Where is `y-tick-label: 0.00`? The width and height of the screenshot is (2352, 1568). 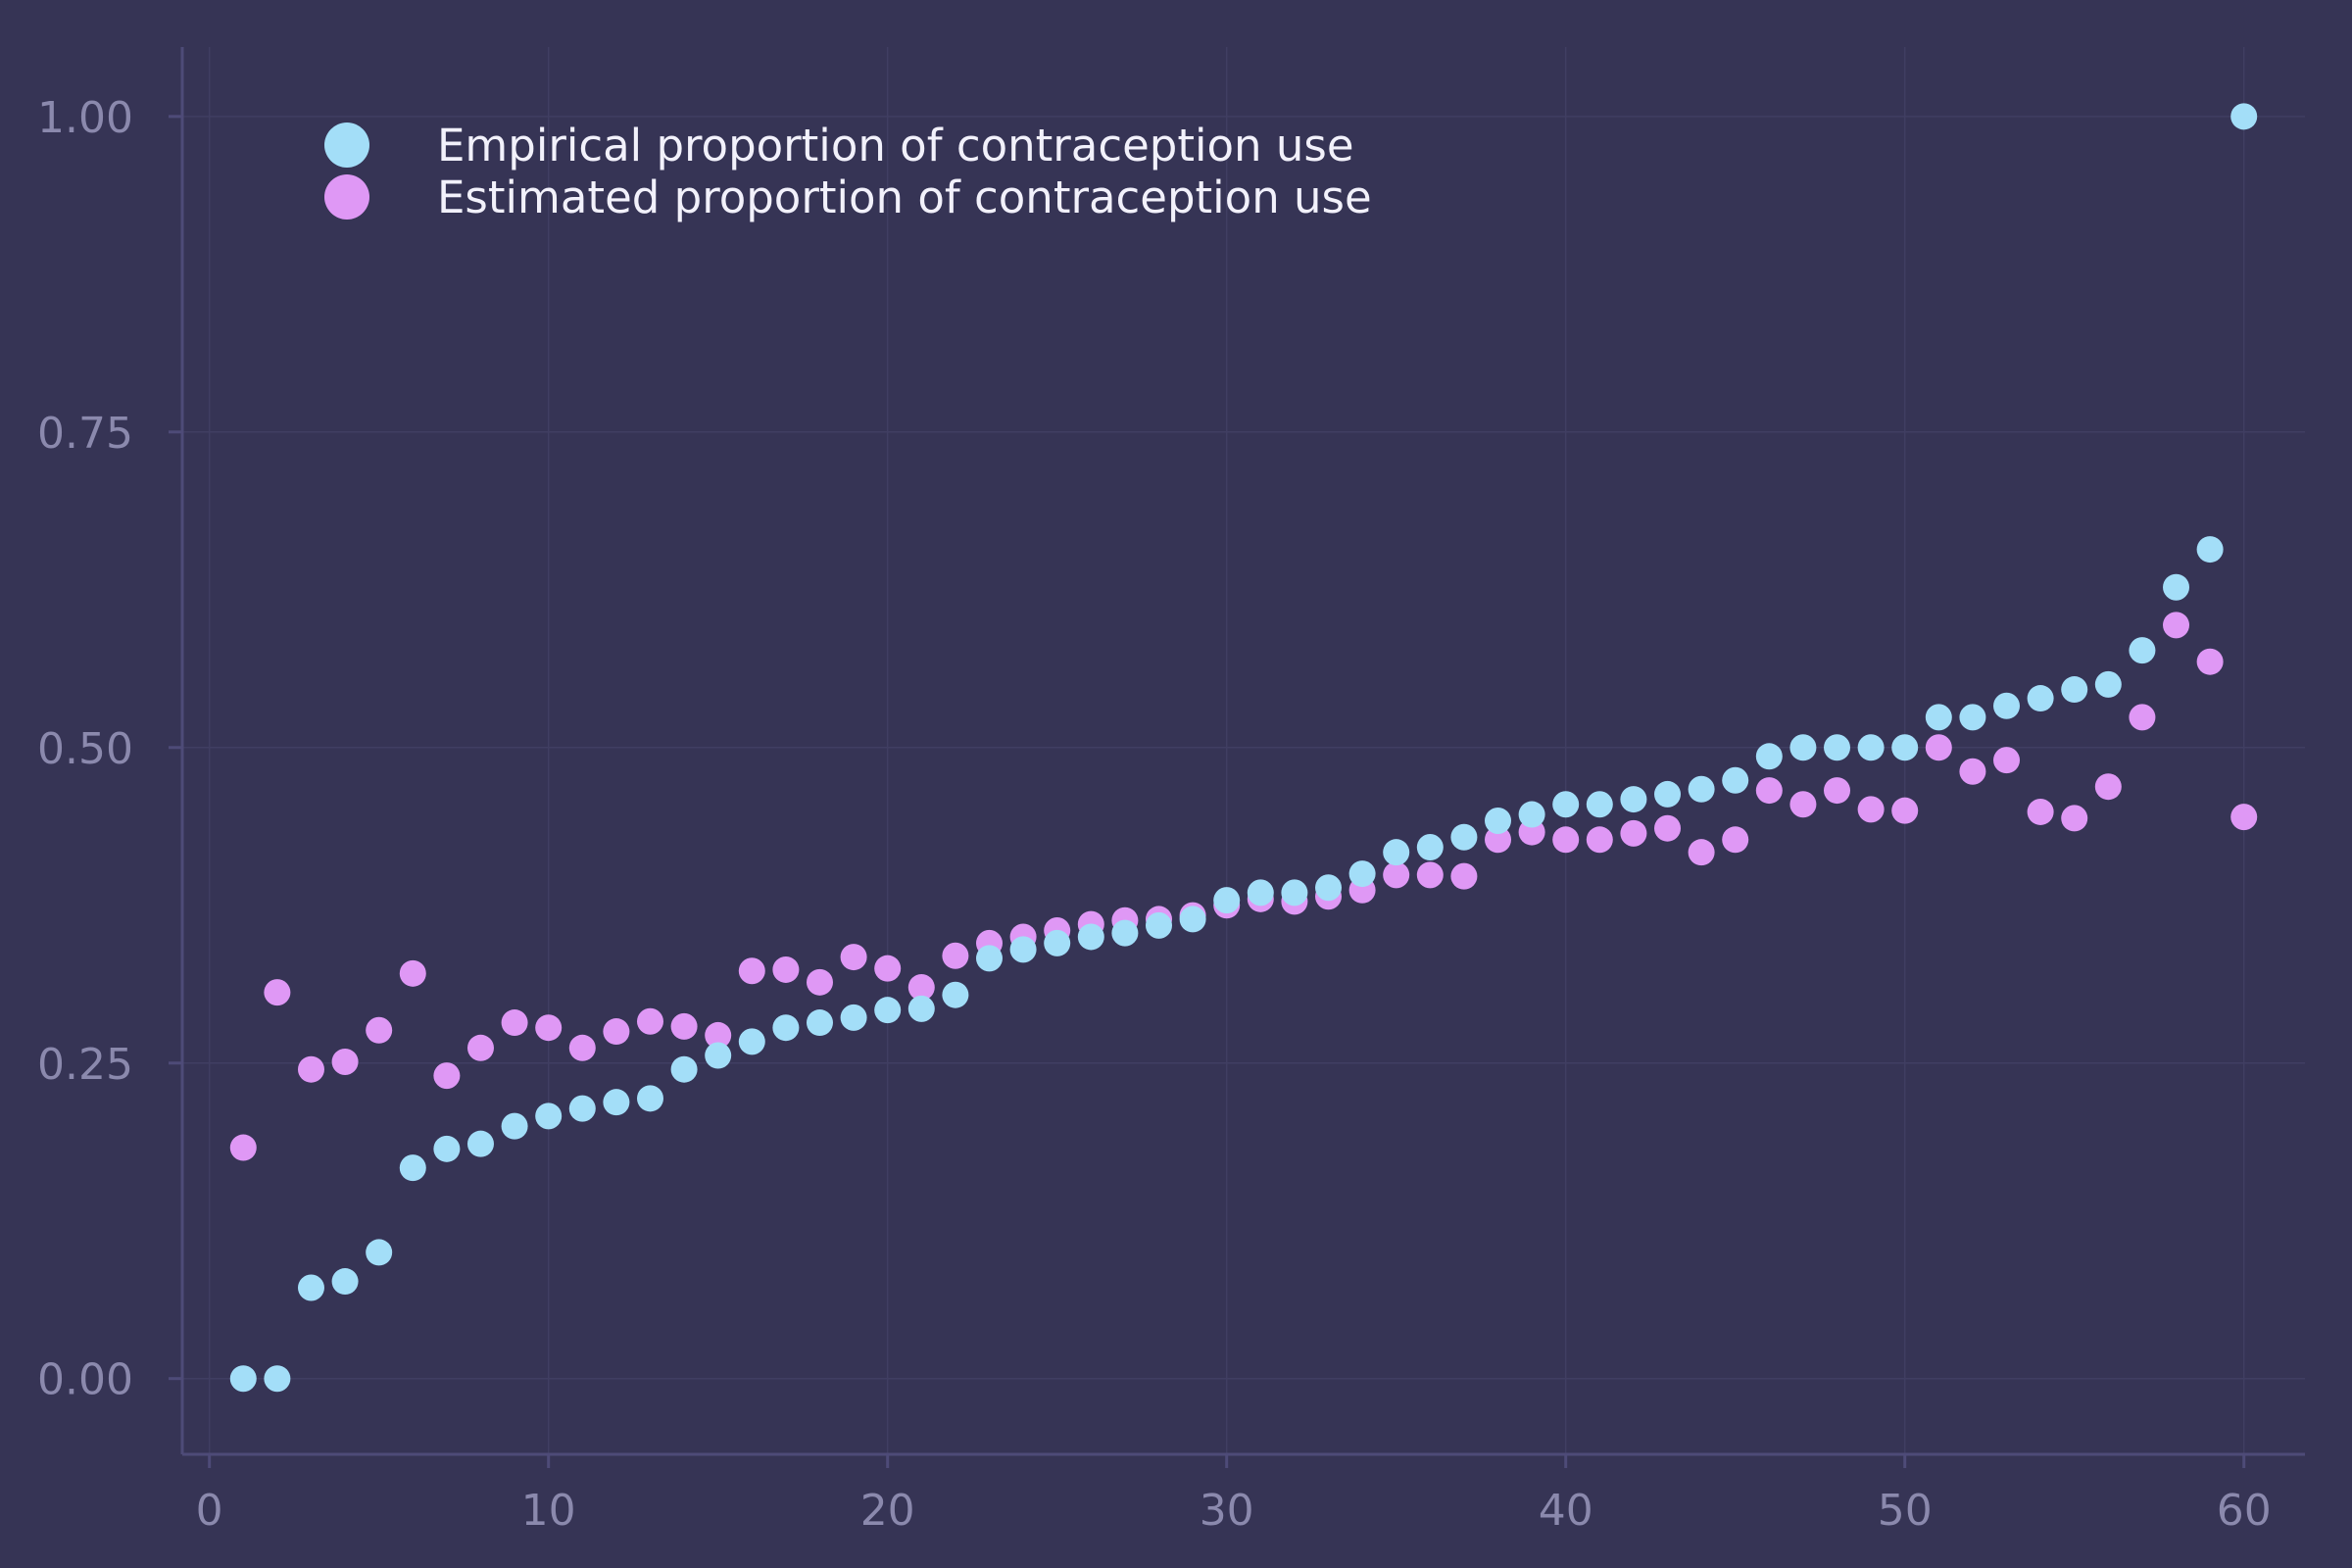
y-tick-label: 0.00 is located at coordinates (85, 1380).